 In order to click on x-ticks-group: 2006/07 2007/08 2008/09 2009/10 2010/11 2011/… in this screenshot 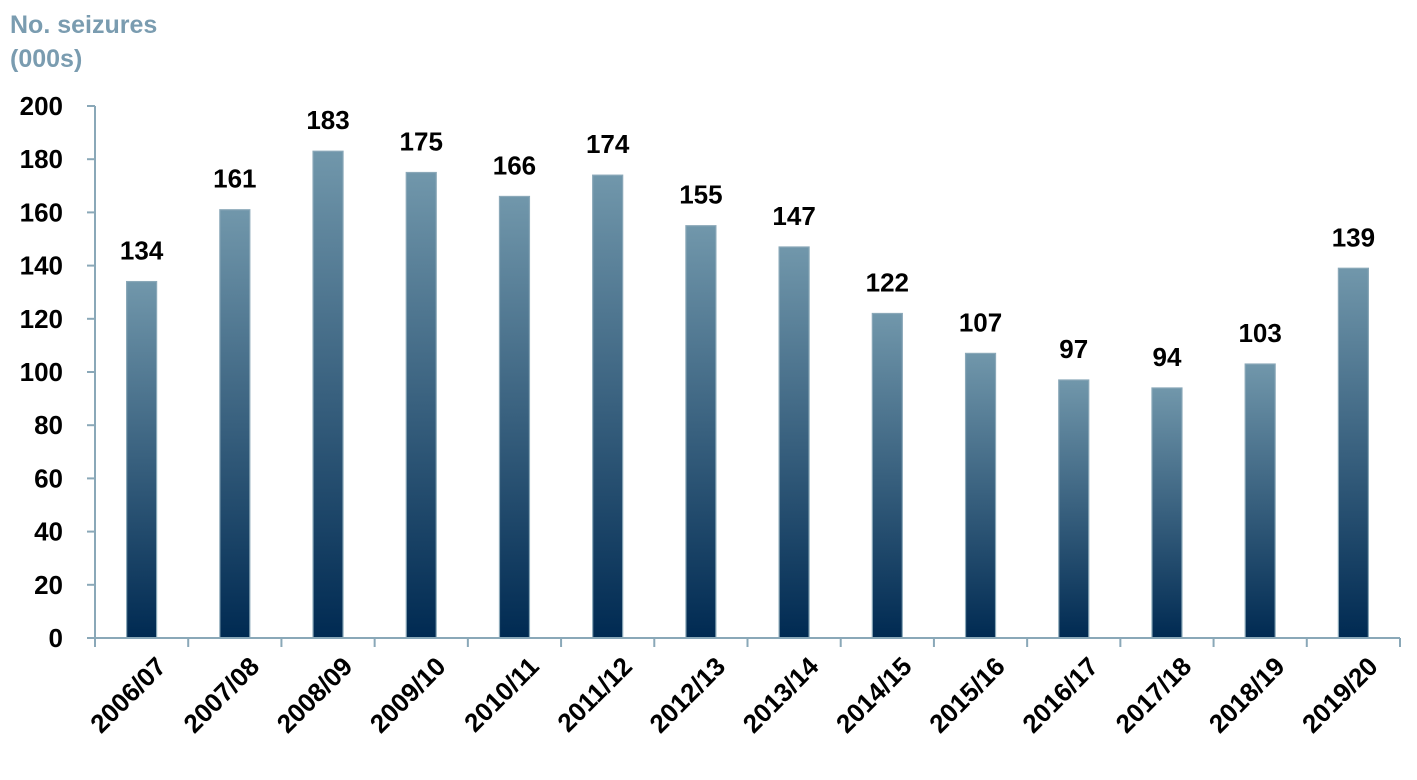, I will do `click(742, 688)`.